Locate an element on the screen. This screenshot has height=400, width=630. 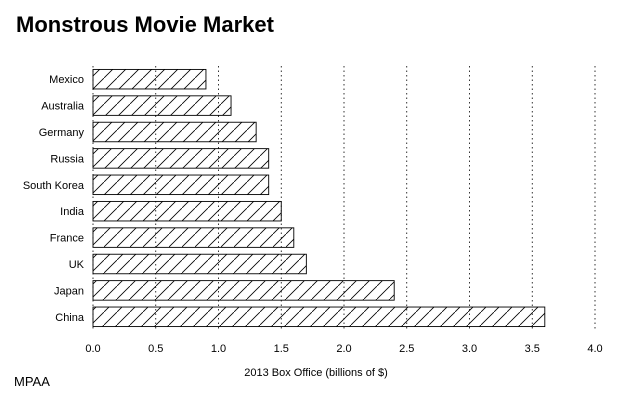
x-tick-label: 4.0 is located at coordinates (594, 349).